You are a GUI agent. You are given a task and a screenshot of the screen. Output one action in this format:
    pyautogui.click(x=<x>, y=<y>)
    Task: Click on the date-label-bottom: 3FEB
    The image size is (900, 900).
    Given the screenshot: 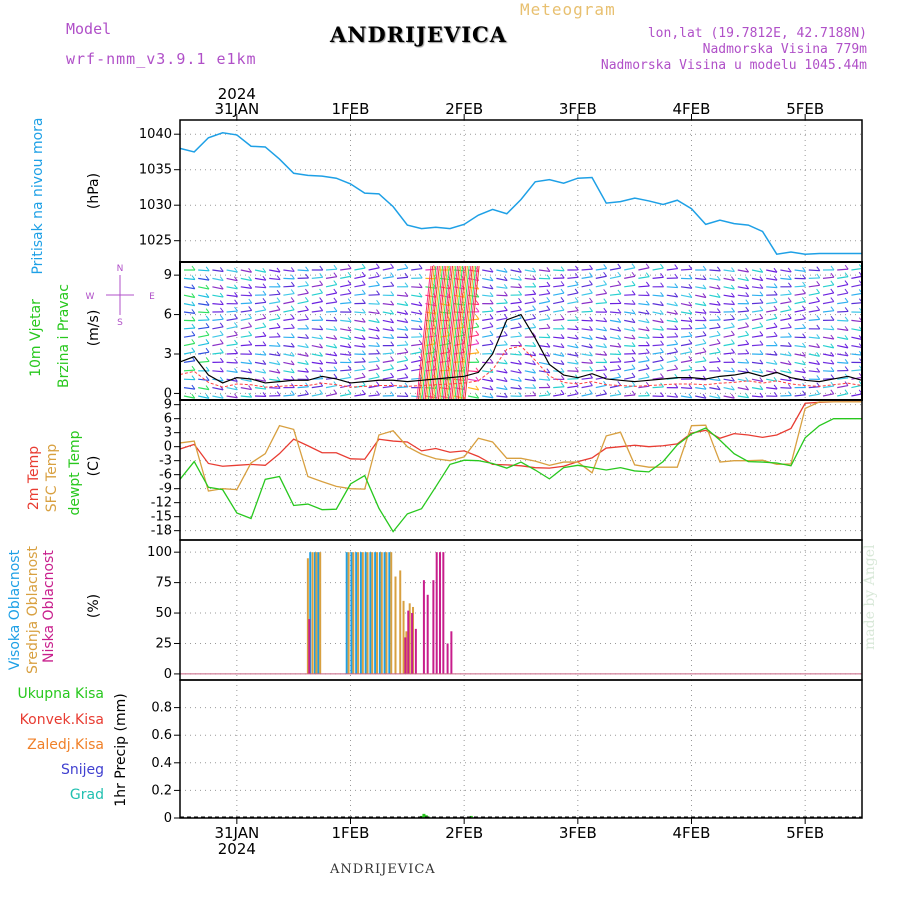 What is the action you would take?
    pyautogui.click(x=578, y=833)
    